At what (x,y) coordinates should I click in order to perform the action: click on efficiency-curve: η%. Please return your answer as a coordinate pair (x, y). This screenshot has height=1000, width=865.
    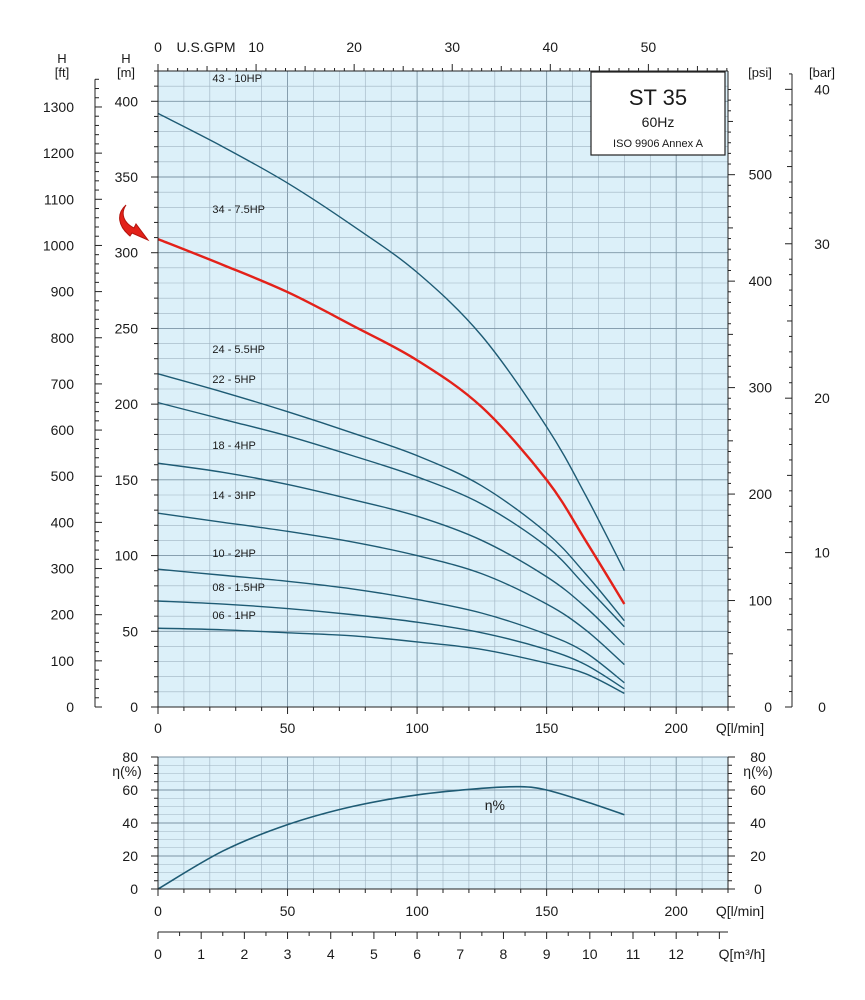
    Looking at the image, I should click on (391, 837).